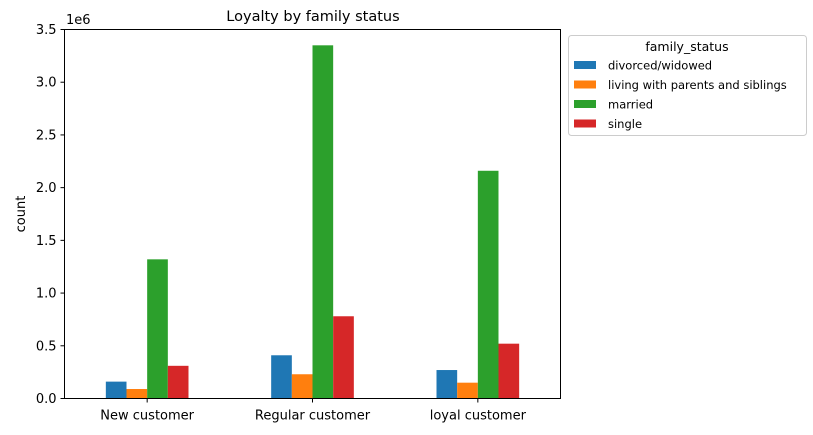 The width and height of the screenshot is (813, 435). Describe the element at coordinates (630, 105) in the screenshot. I see `legend-label: married` at that location.